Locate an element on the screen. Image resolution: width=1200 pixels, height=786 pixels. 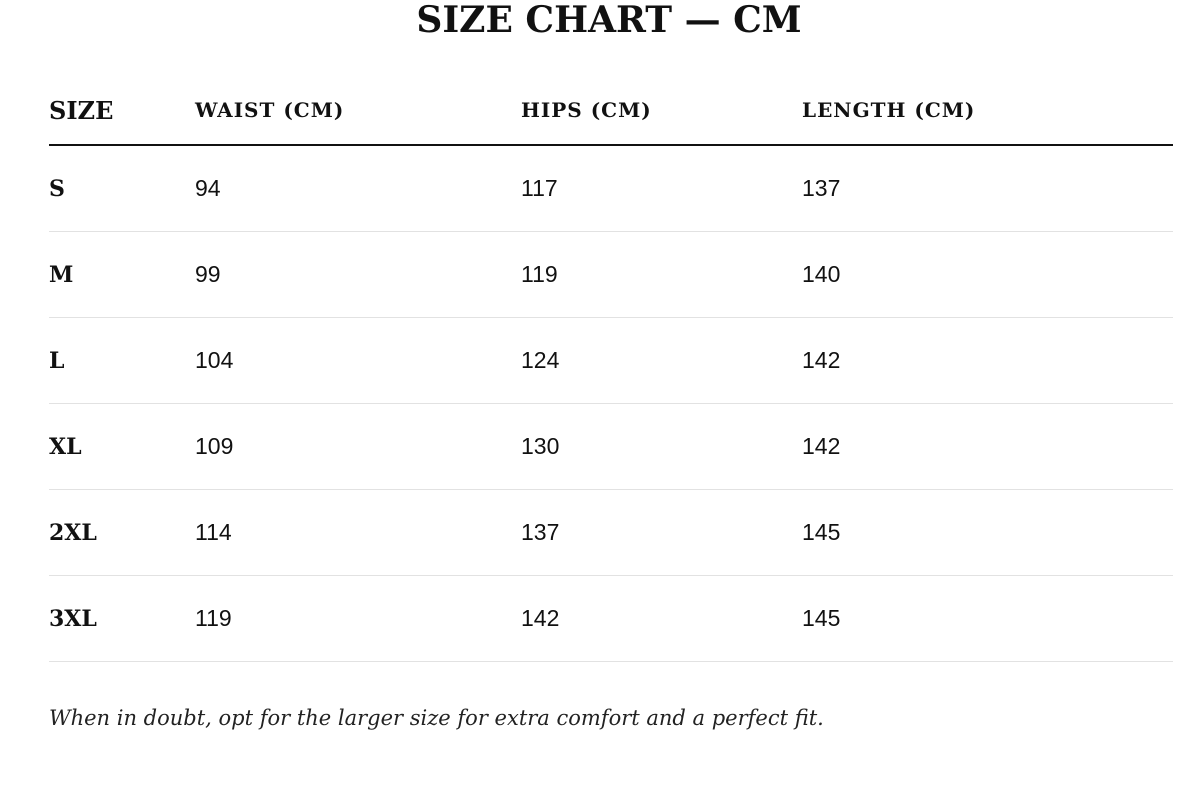
table-row: XL 109 130 142 is located at coordinates (611, 446).